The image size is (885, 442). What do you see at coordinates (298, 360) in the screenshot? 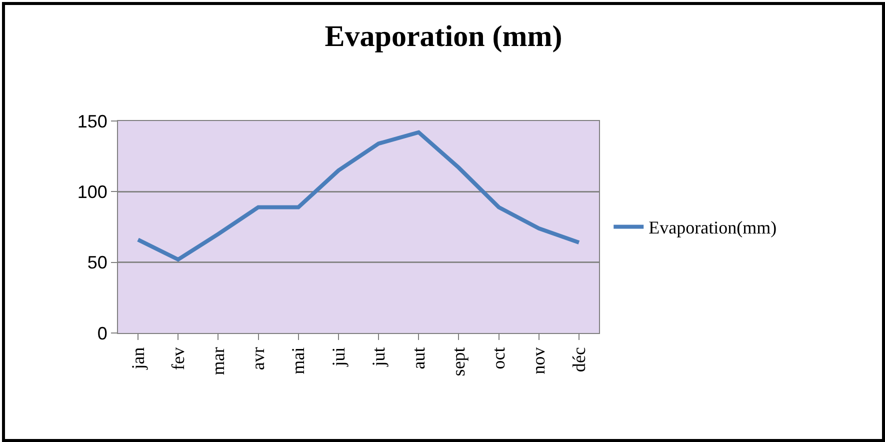
I see `x-tick-label: mai` at bounding box center [298, 360].